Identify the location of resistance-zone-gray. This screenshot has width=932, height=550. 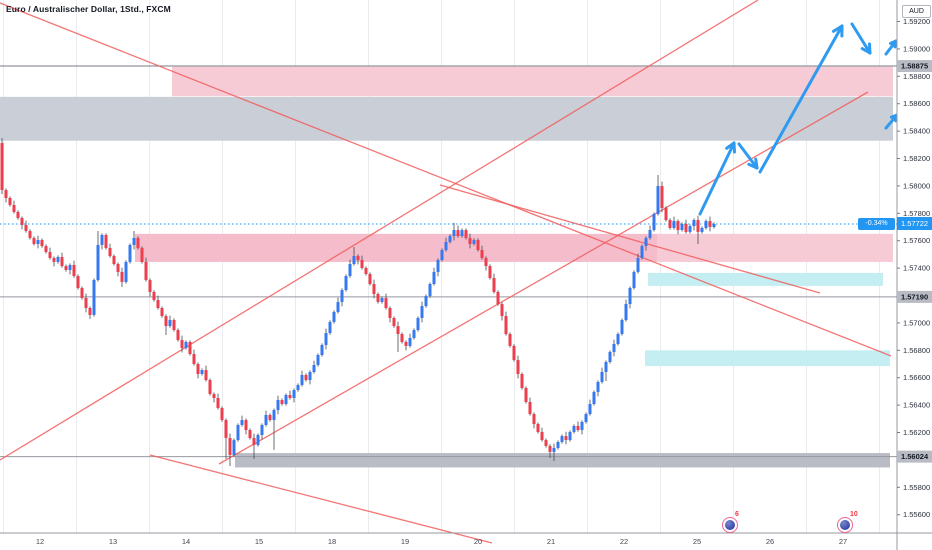
(446, 118).